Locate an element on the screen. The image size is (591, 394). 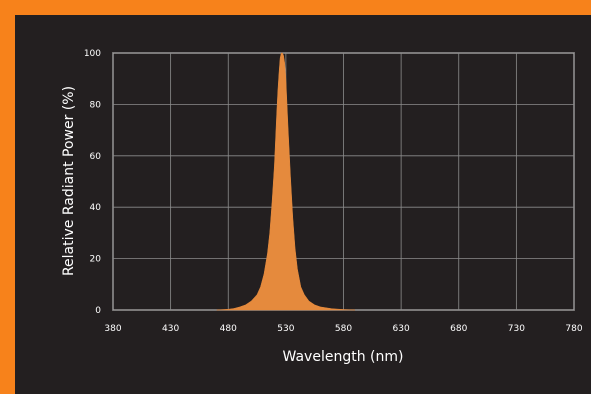
y-axis-label: Relative Radiant Power (%) is located at coordinates (69, 181).